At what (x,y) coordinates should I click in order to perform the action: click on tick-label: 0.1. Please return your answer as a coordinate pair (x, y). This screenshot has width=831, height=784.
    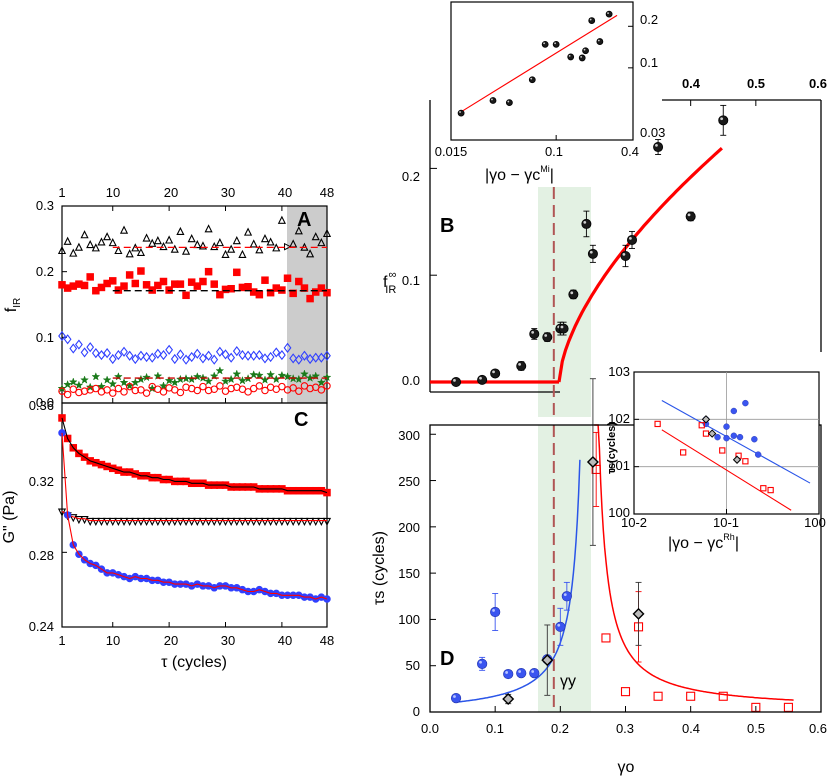
    Looking at the image, I should click on (411, 280).